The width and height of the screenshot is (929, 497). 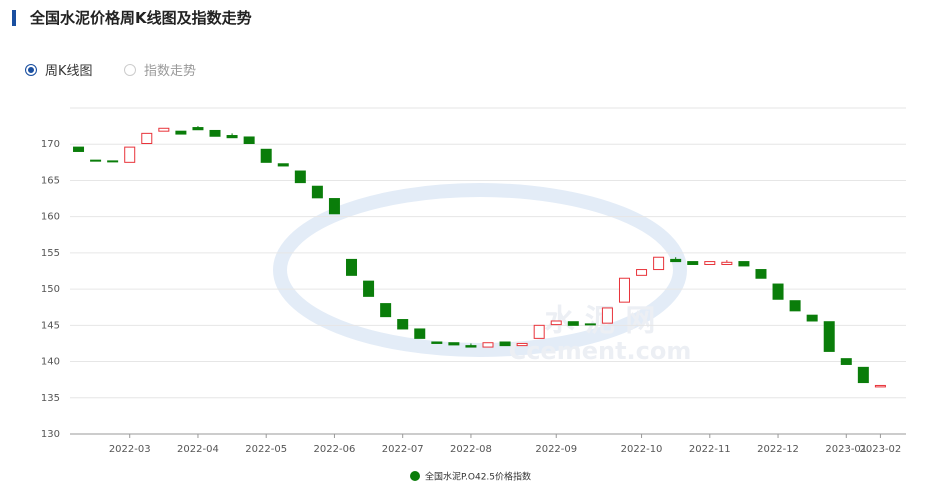 I want to click on y-tick-label: 170, so click(x=50, y=144).